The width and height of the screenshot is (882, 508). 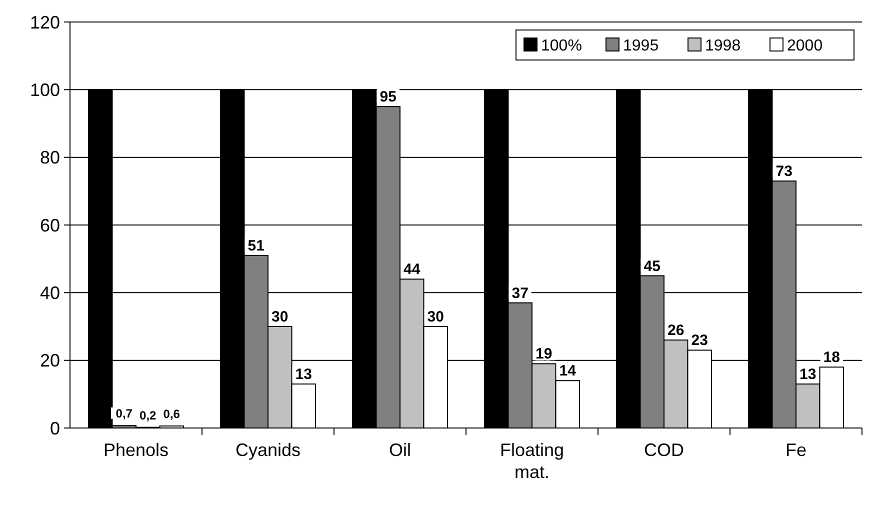 I want to click on data-label: 23, so click(x=699, y=341).